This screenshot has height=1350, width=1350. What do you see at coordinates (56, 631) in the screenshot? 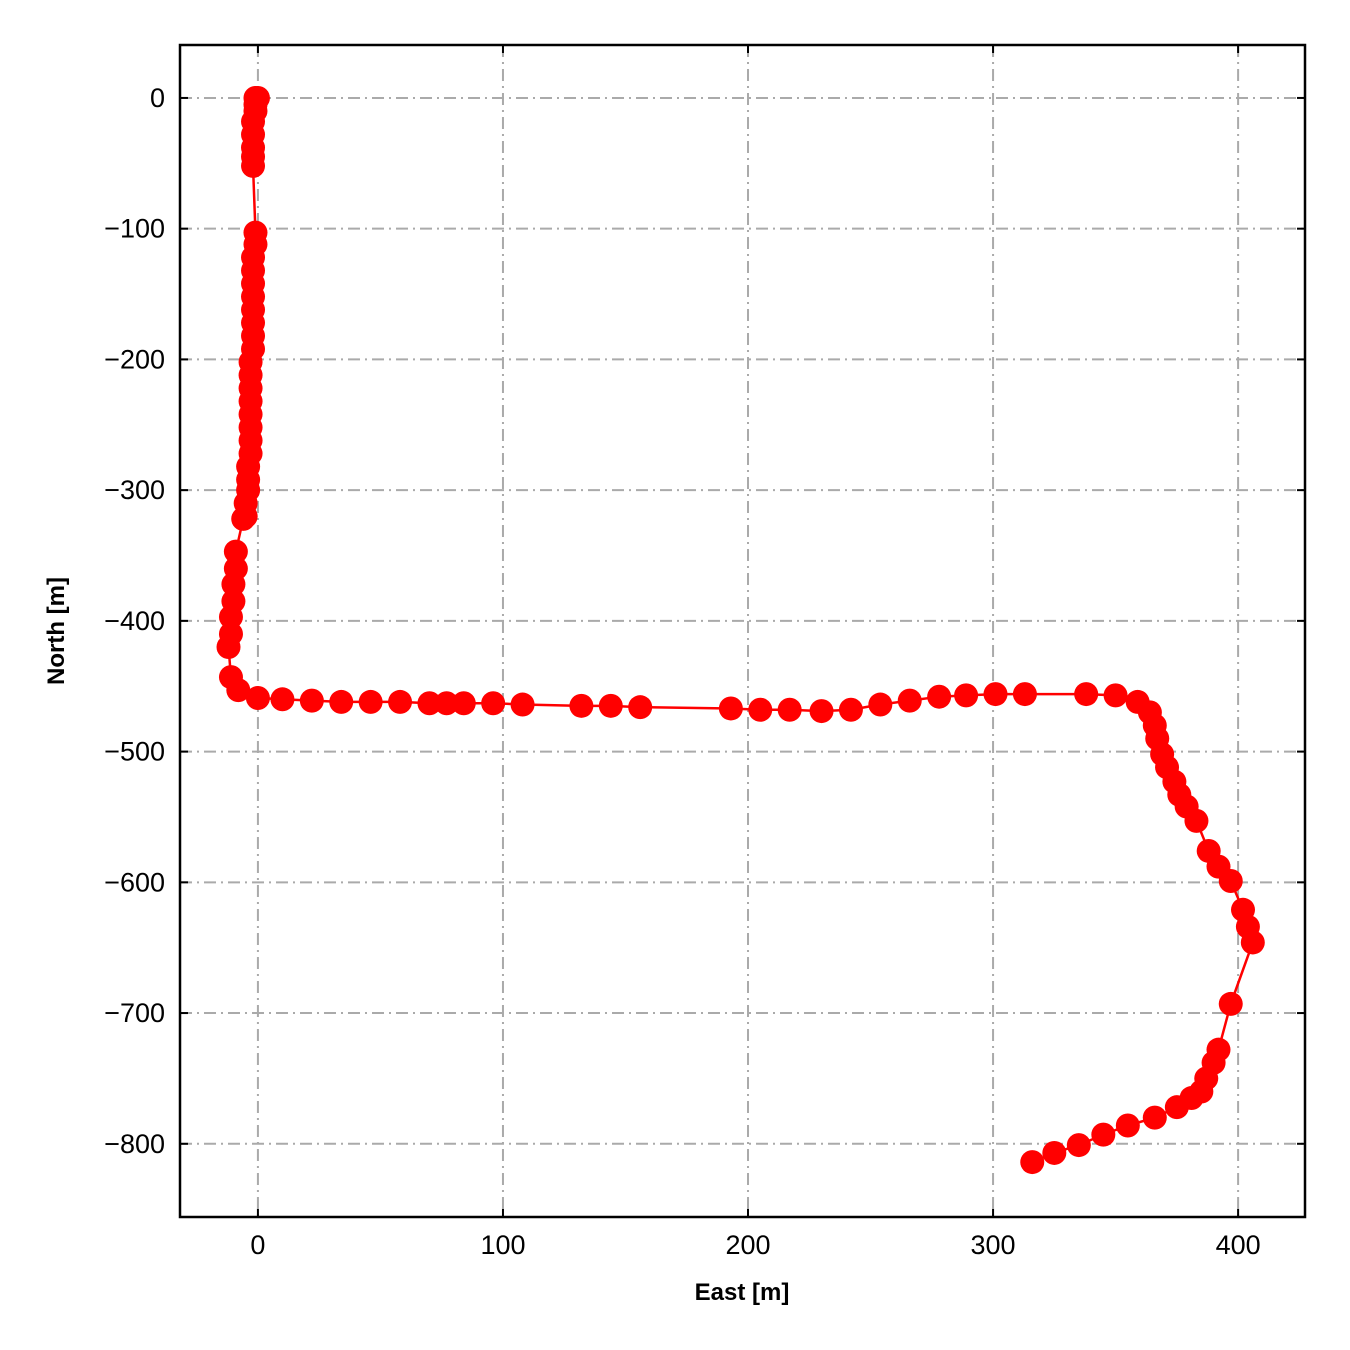
I see `y-axis-label: North [m]` at bounding box center [56, 631].